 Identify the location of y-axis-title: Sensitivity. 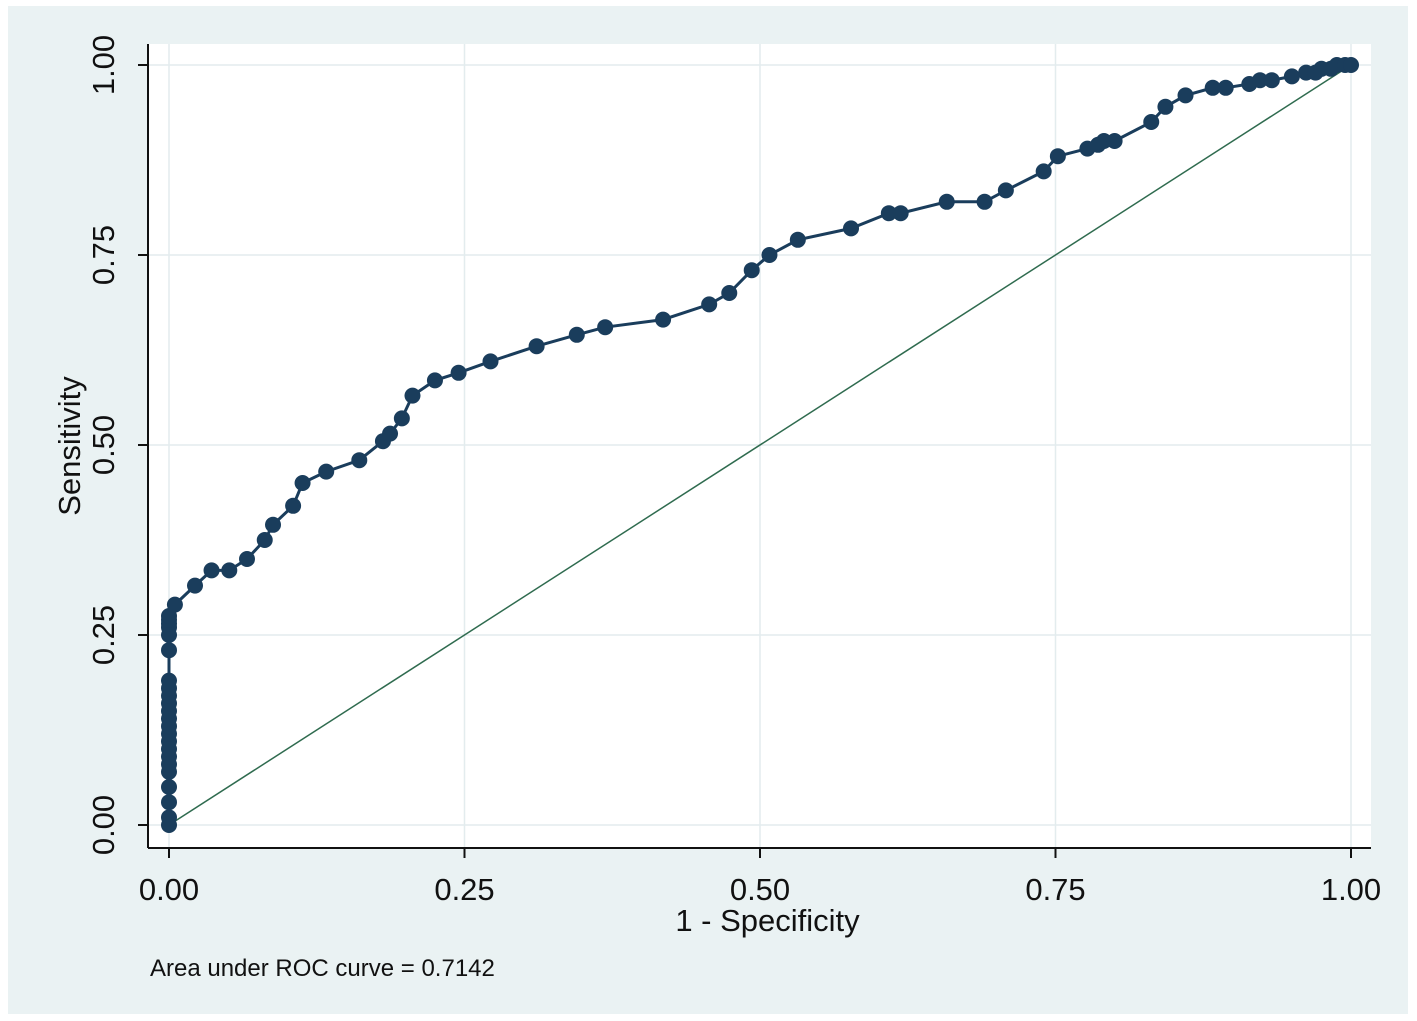
(69, 446).